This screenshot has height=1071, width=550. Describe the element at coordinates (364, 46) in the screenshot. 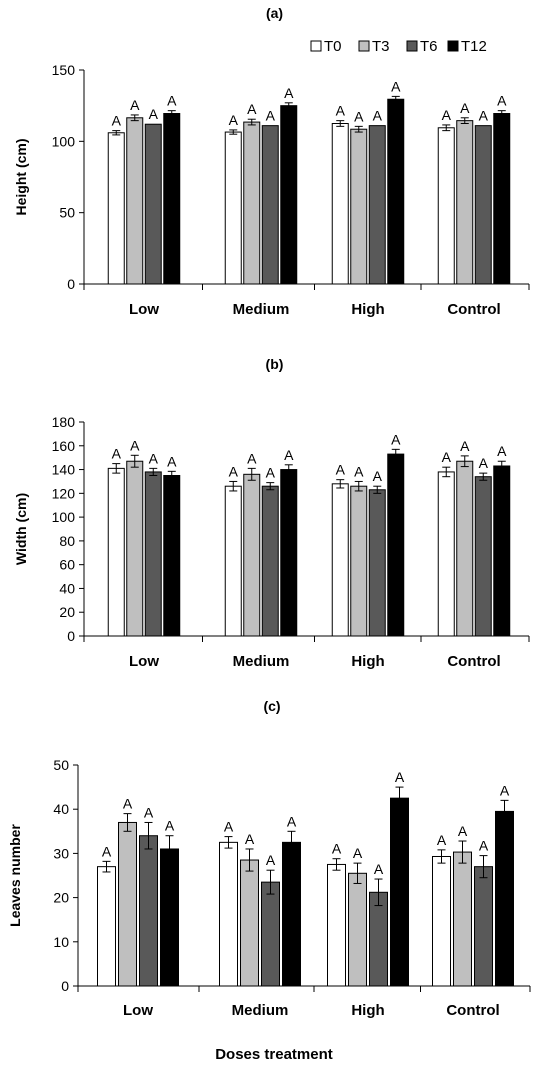

I see `legend-swatch-T3` at that location.